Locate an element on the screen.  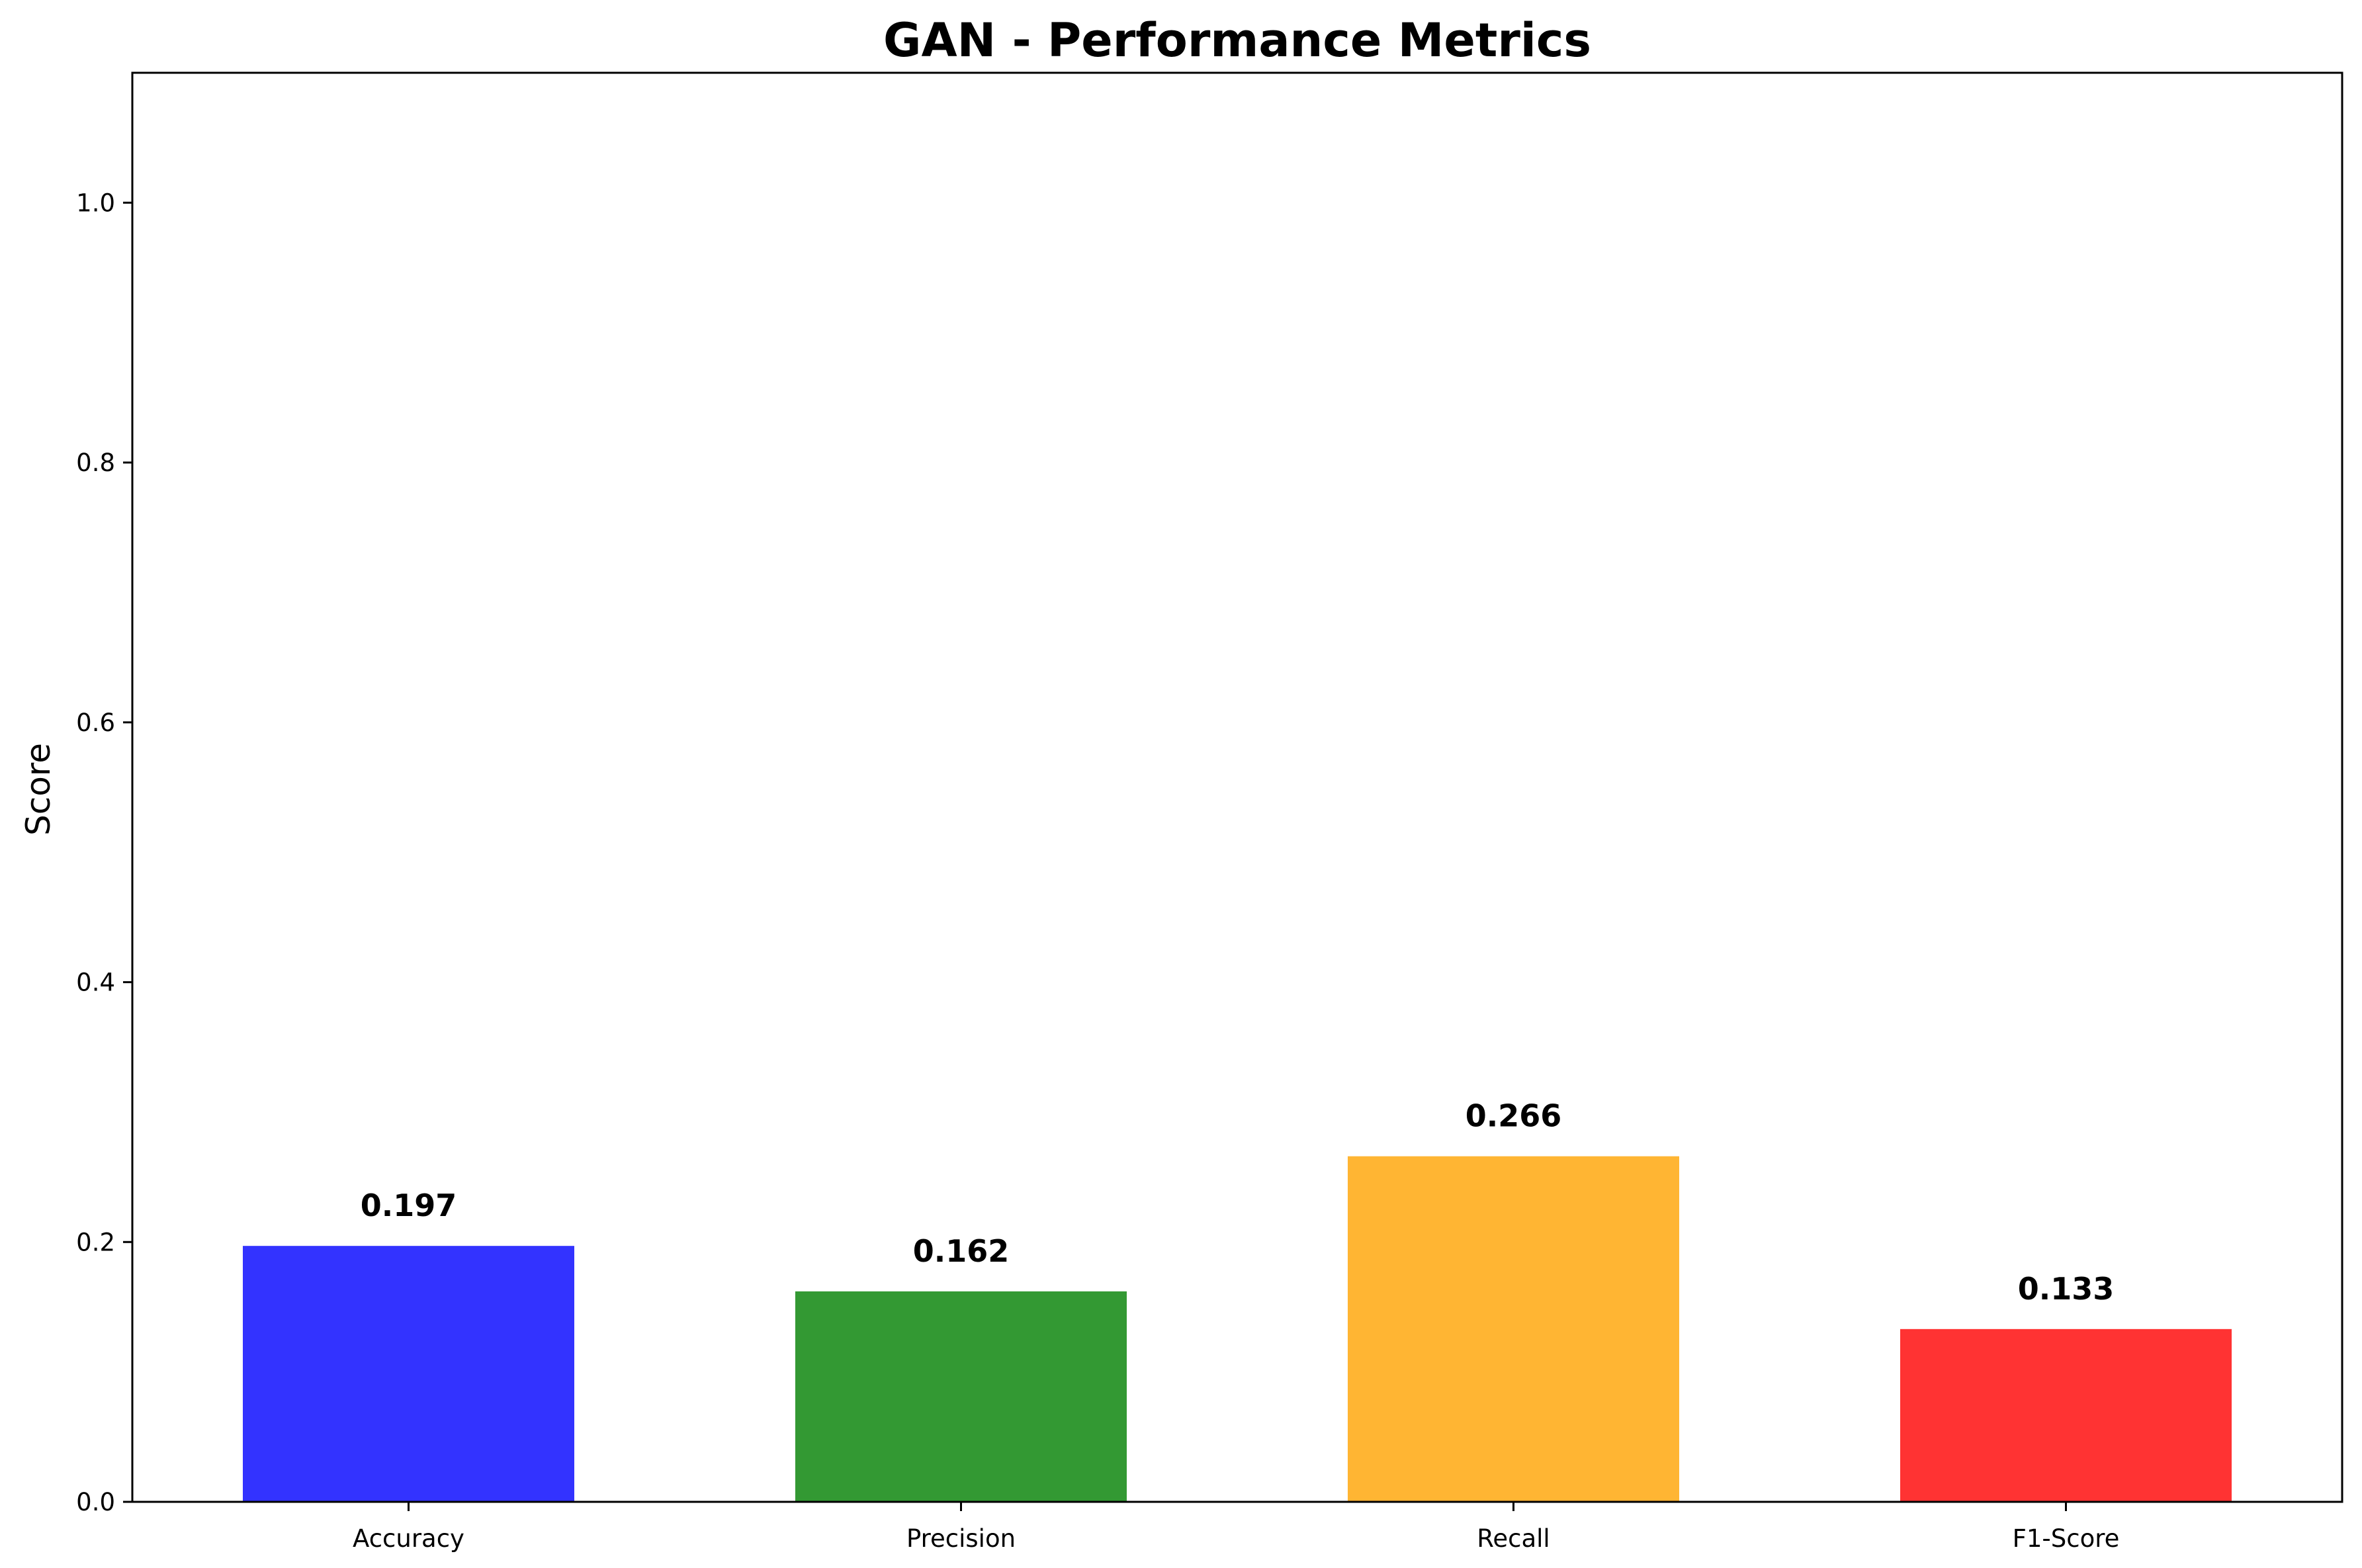
x-tick-label: Recall is located at coordinates (1513, 1539).